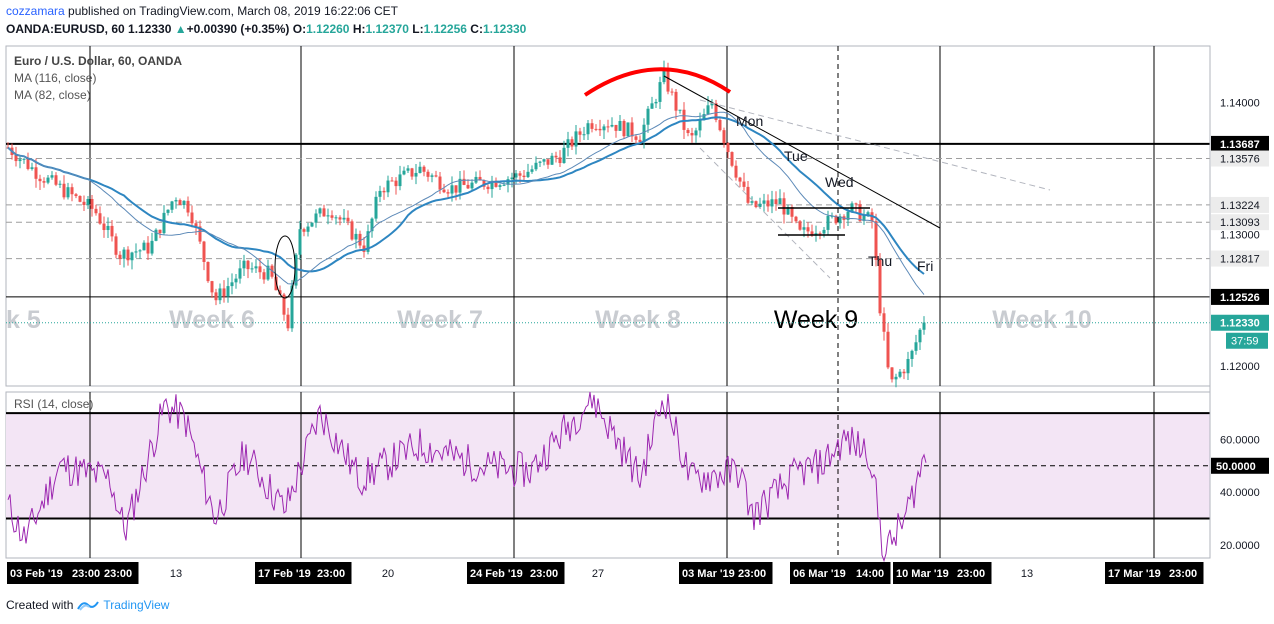  I want to click on tradingview-link: TradingView, so click(136, 605).